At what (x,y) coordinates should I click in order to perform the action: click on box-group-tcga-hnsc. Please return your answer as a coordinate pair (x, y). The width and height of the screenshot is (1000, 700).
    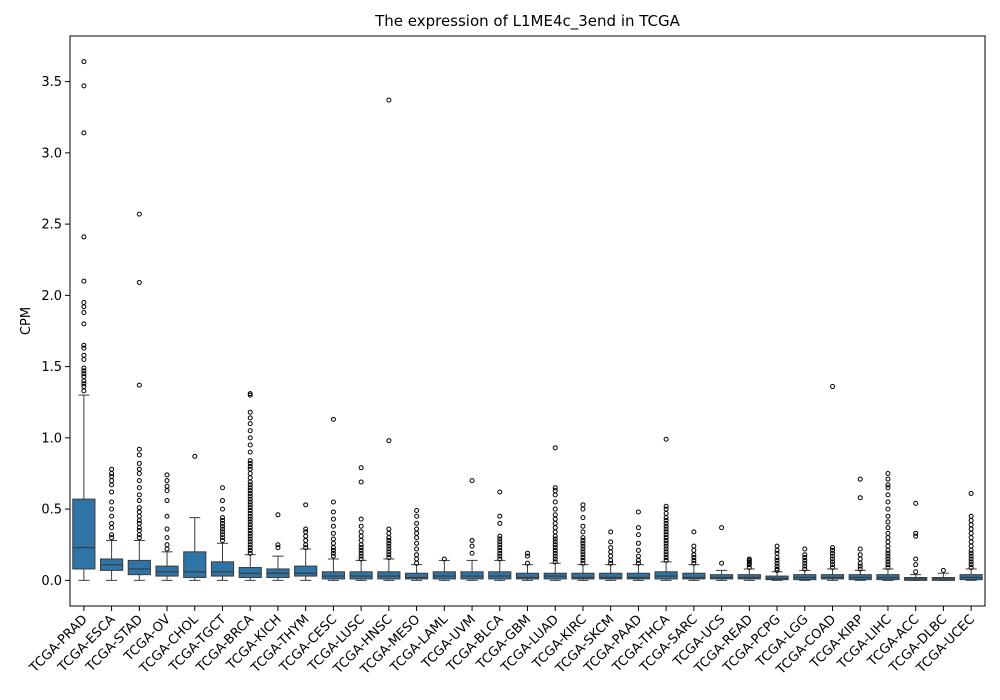
    Looking at the image, I should click on (389, 339).